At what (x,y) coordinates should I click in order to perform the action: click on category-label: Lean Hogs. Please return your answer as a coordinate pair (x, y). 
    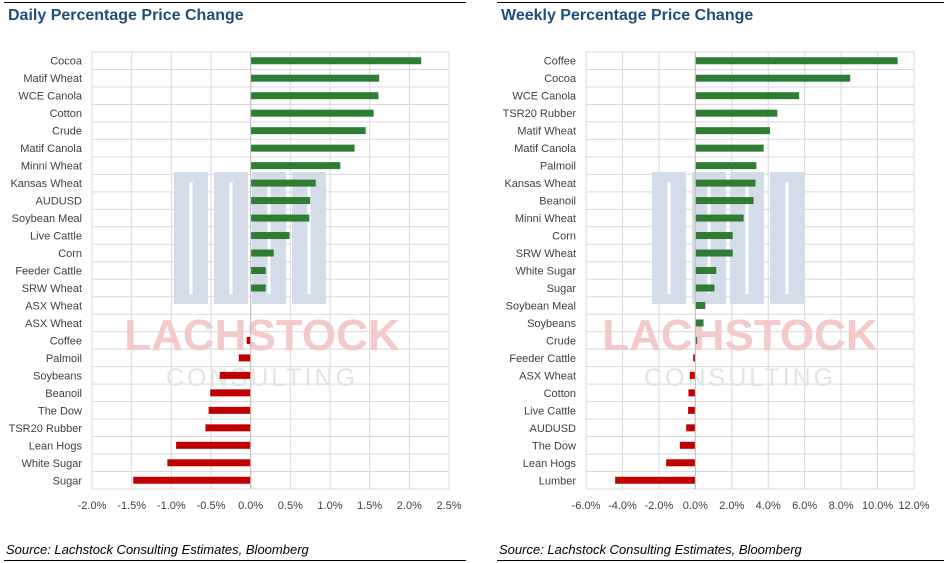
    Looking at the image, I should click on (56, 446).